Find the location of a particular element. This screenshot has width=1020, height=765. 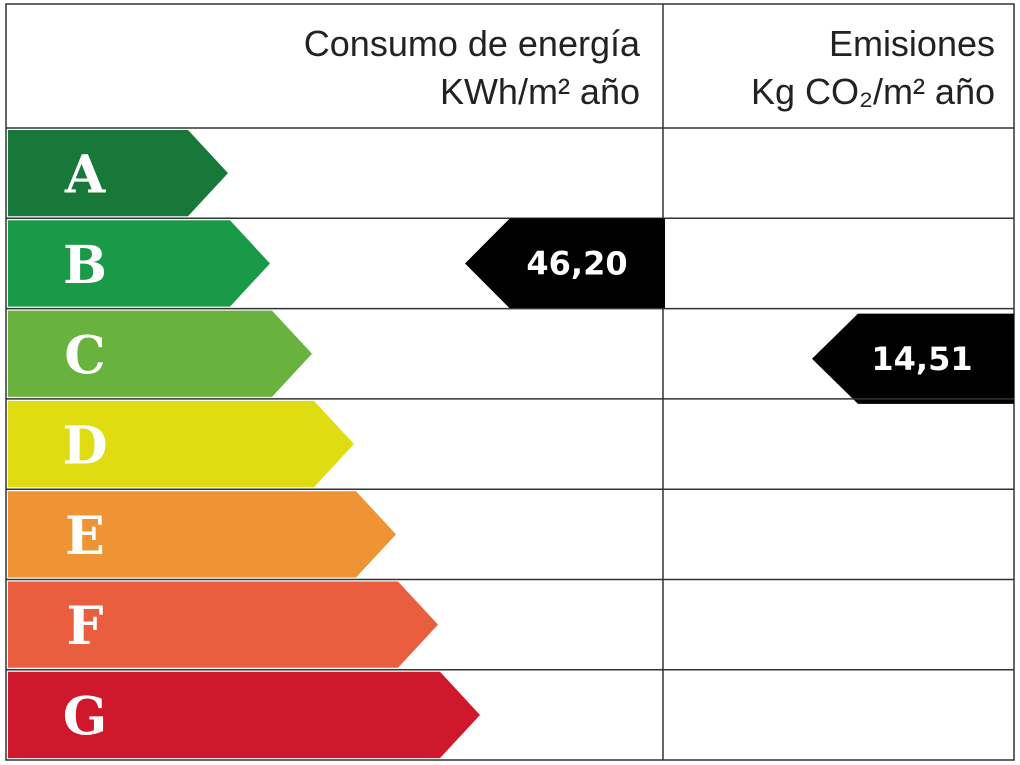

rating-letter: D is located at coordinates (84, 446).